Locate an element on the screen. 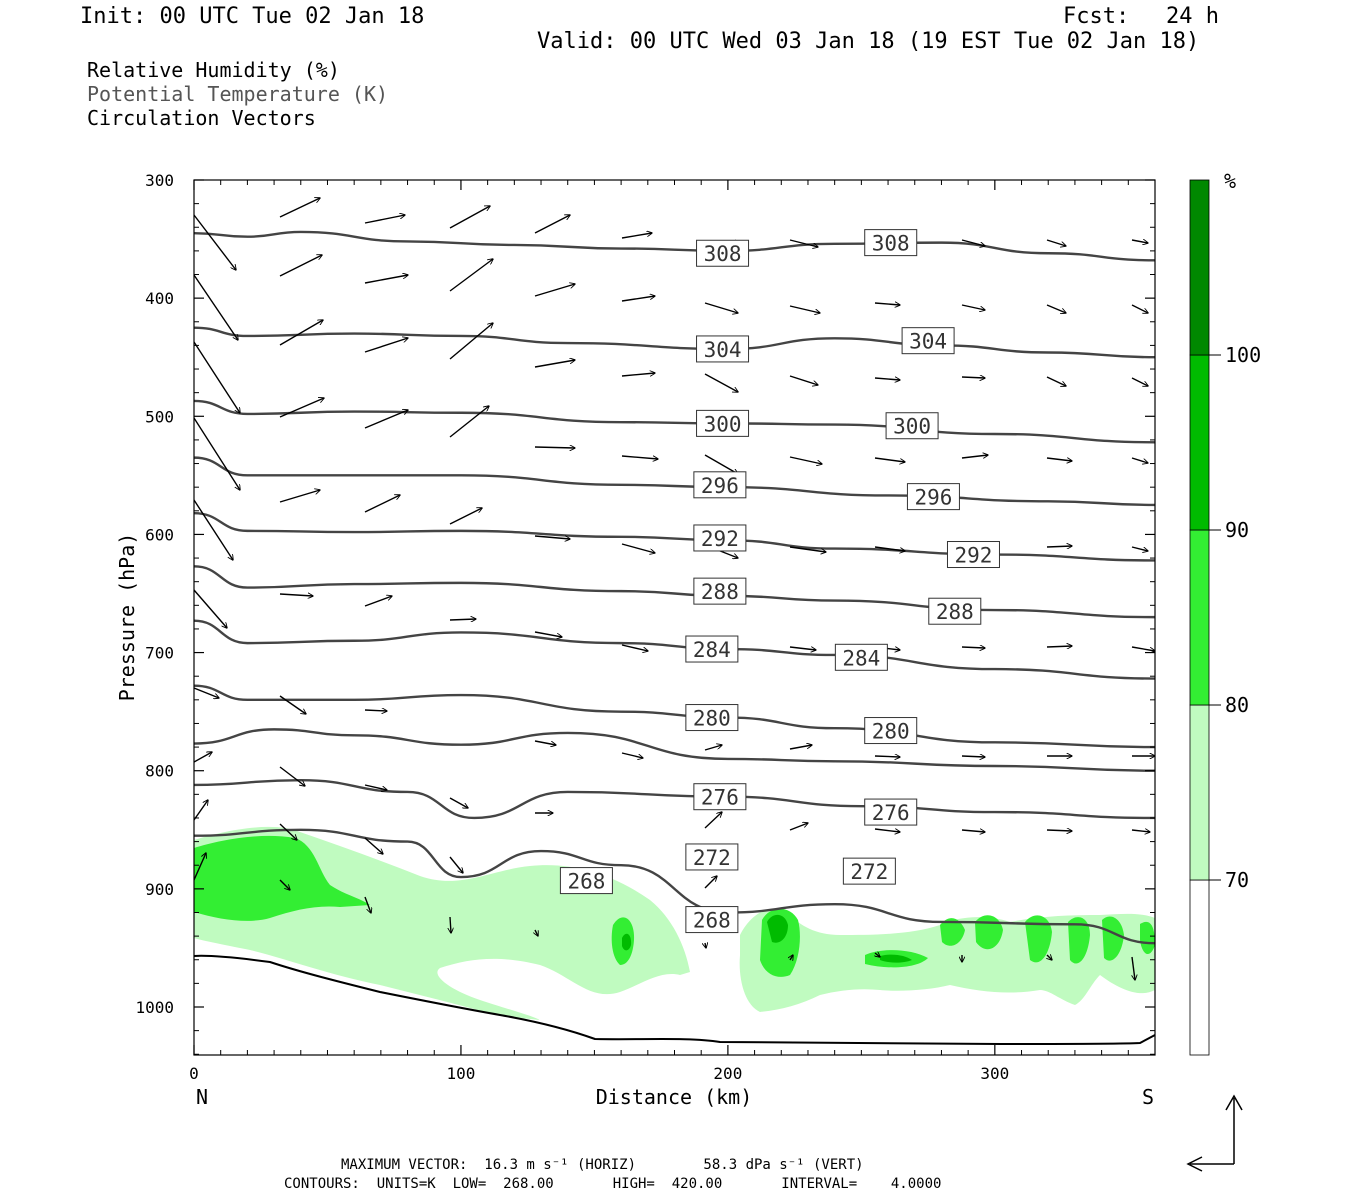 Image resolution: width=1350 pixels, height=1200 pixels. svg-text: 276 is located at coordinates (891, 813).